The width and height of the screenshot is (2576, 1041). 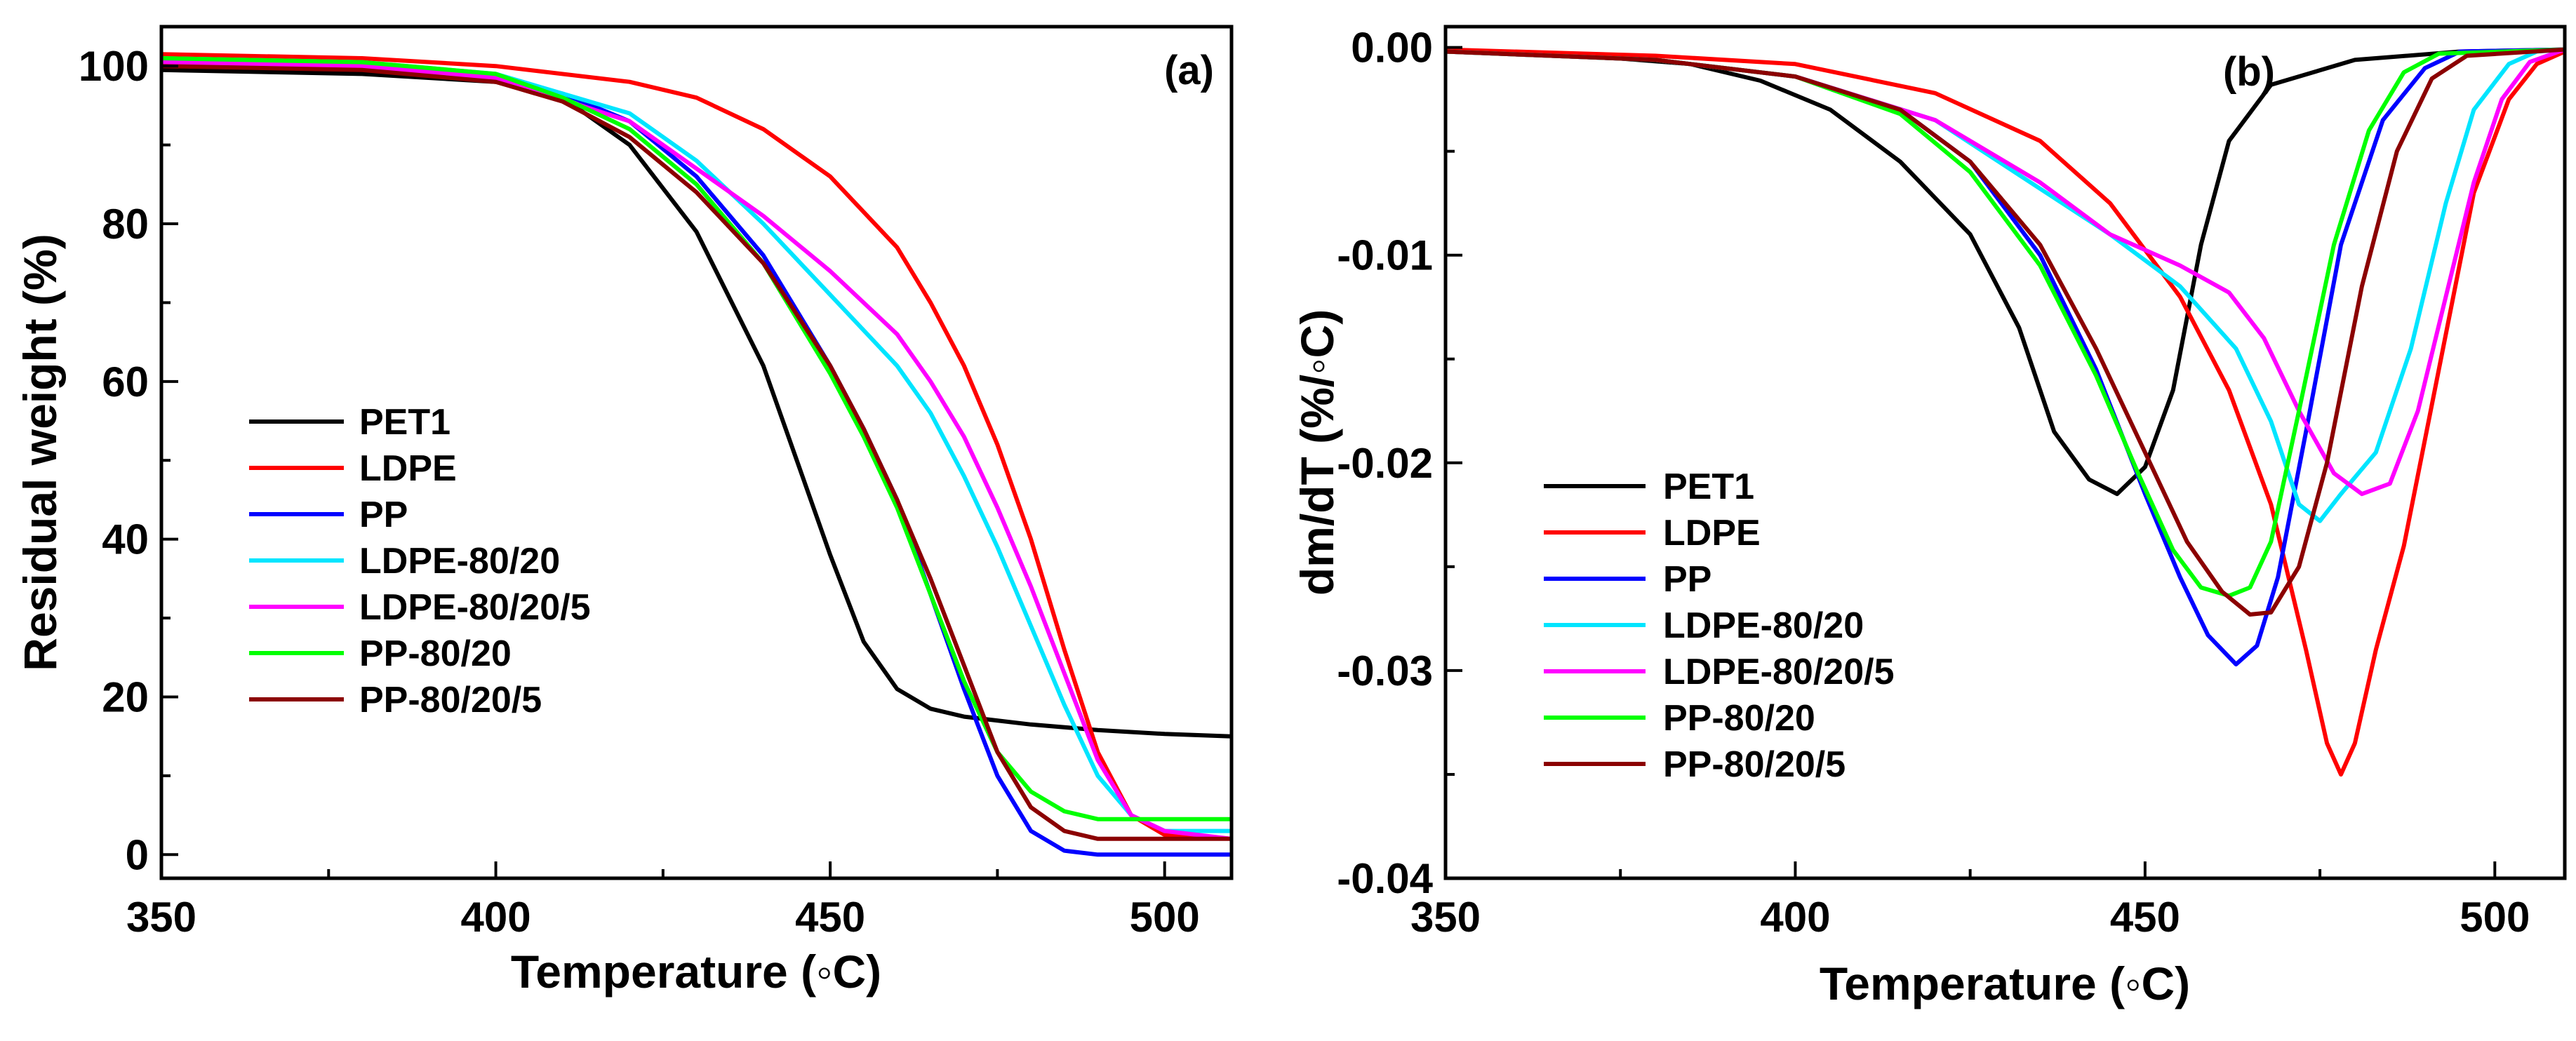 What do you see at coordinates (1687, 579) in the screenshot?
I see `panel-b-legend-label-2: PP` at bounding box center [1687, 579].